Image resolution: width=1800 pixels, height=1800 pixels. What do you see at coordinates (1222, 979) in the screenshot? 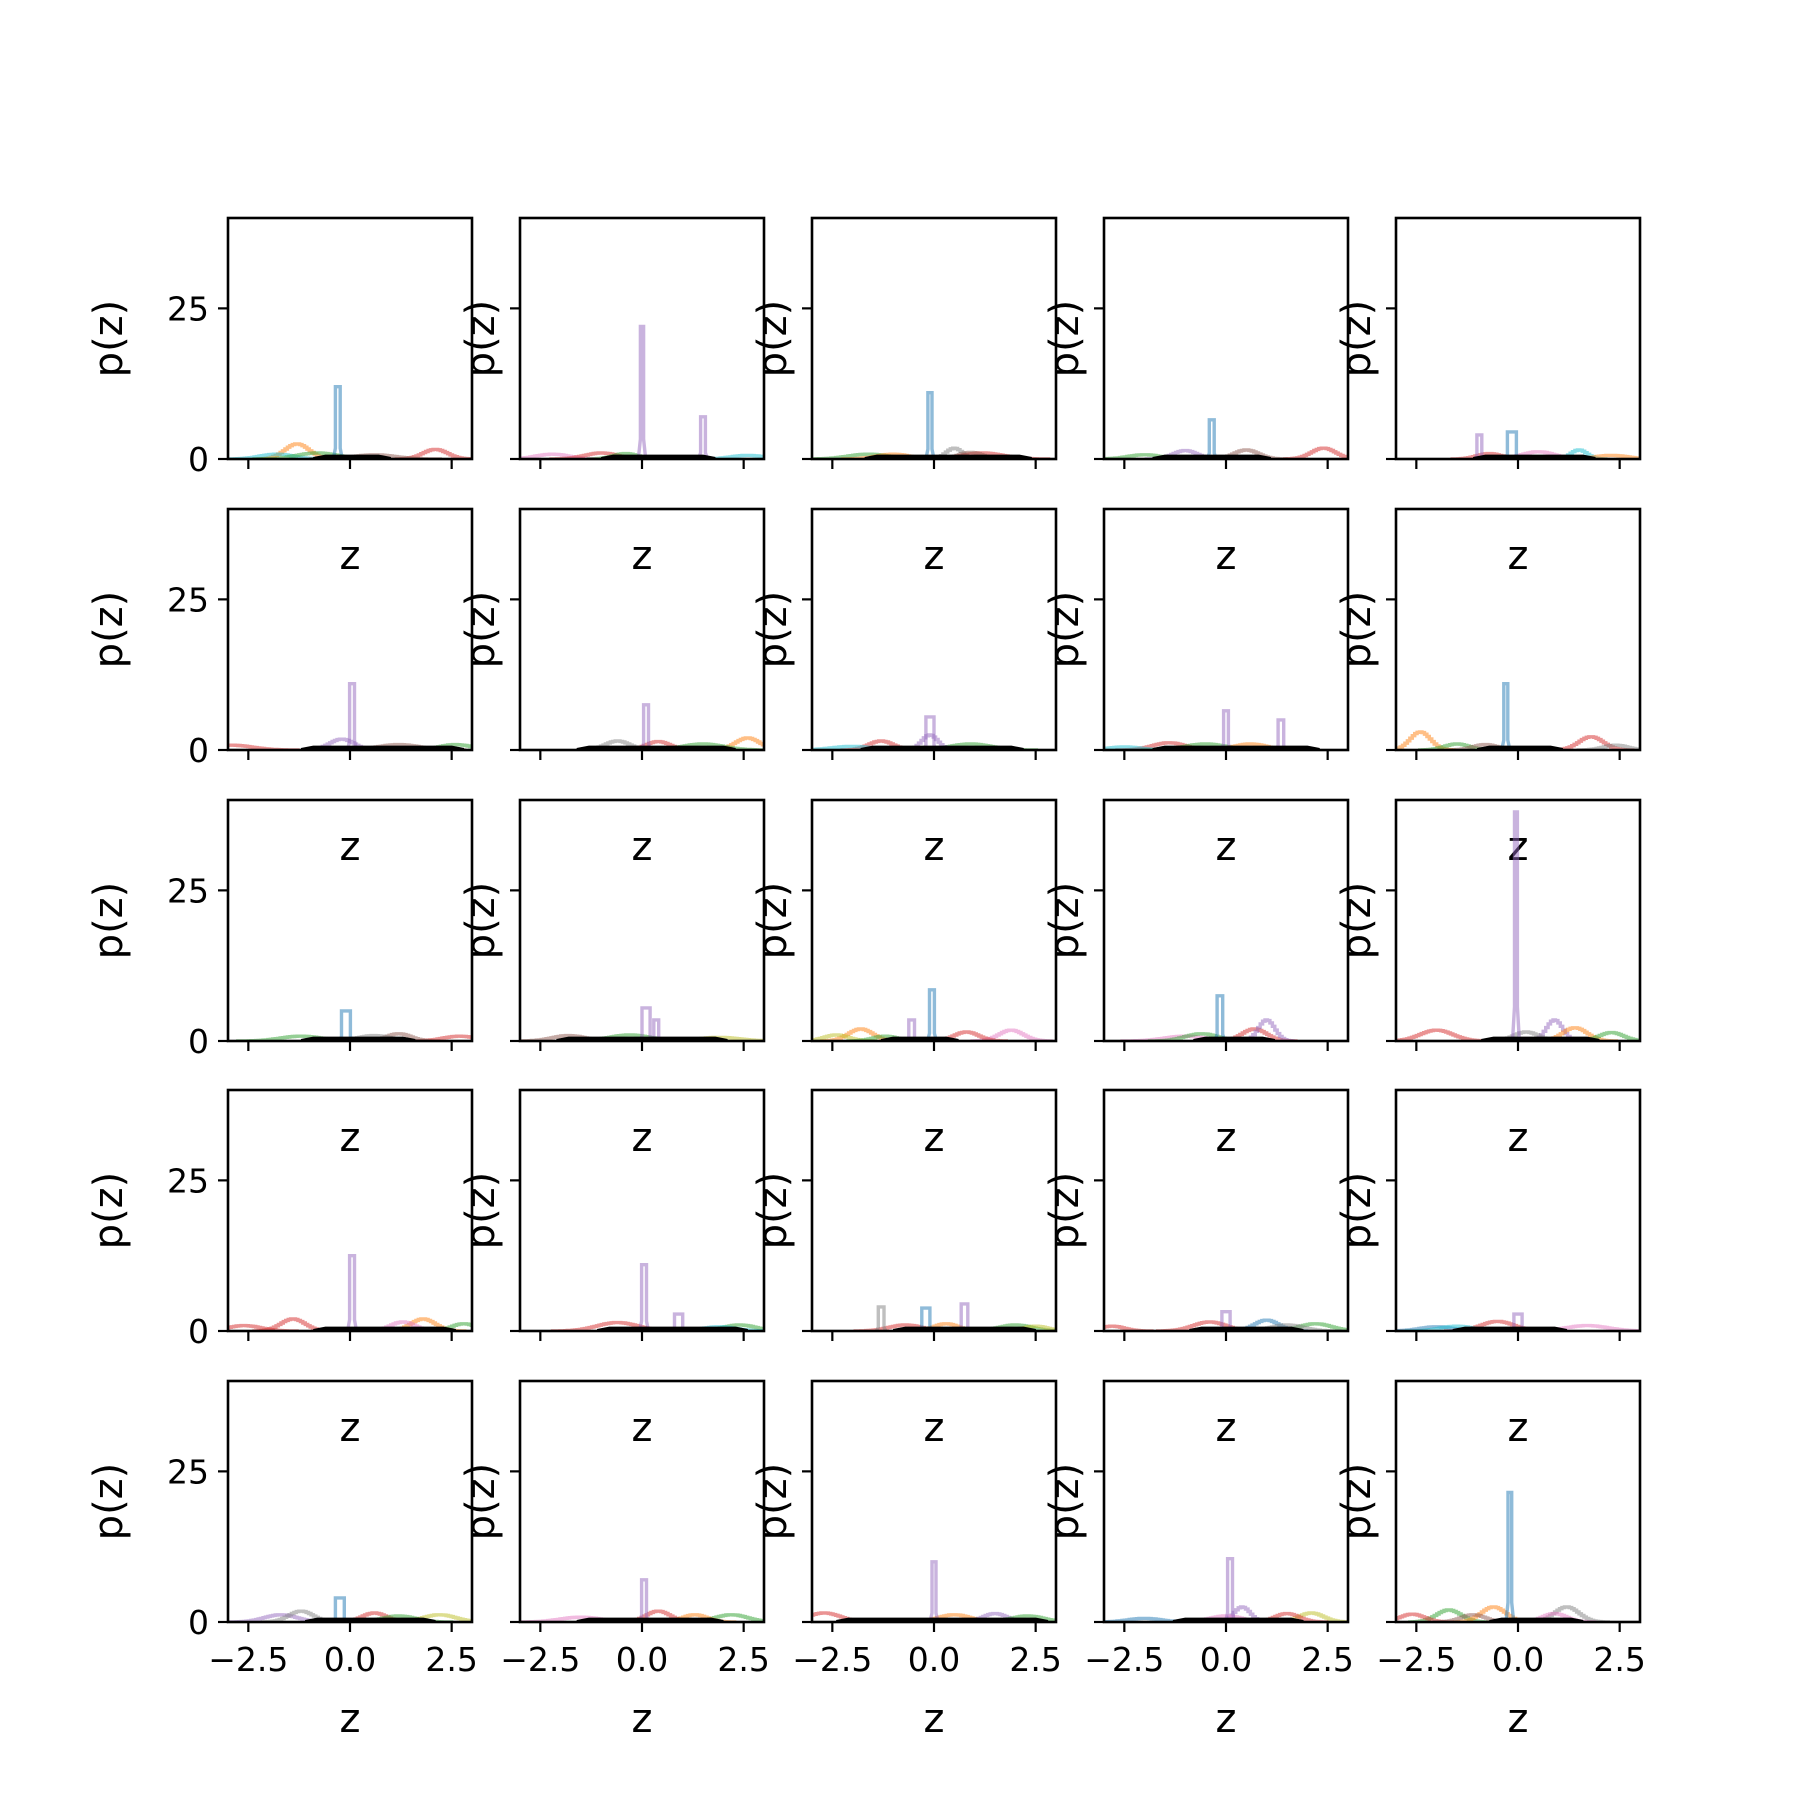
I see `subplot-r3-c4: z` at bounding box center [1222, 979].